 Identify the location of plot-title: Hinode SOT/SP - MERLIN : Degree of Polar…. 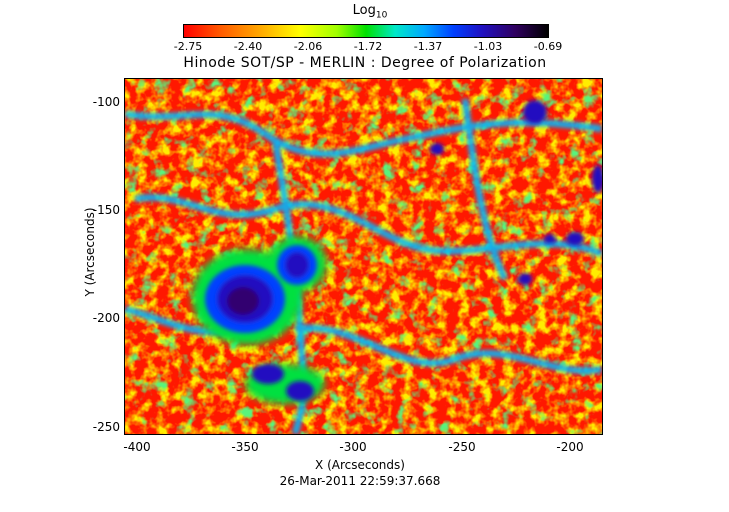
(365, 63).